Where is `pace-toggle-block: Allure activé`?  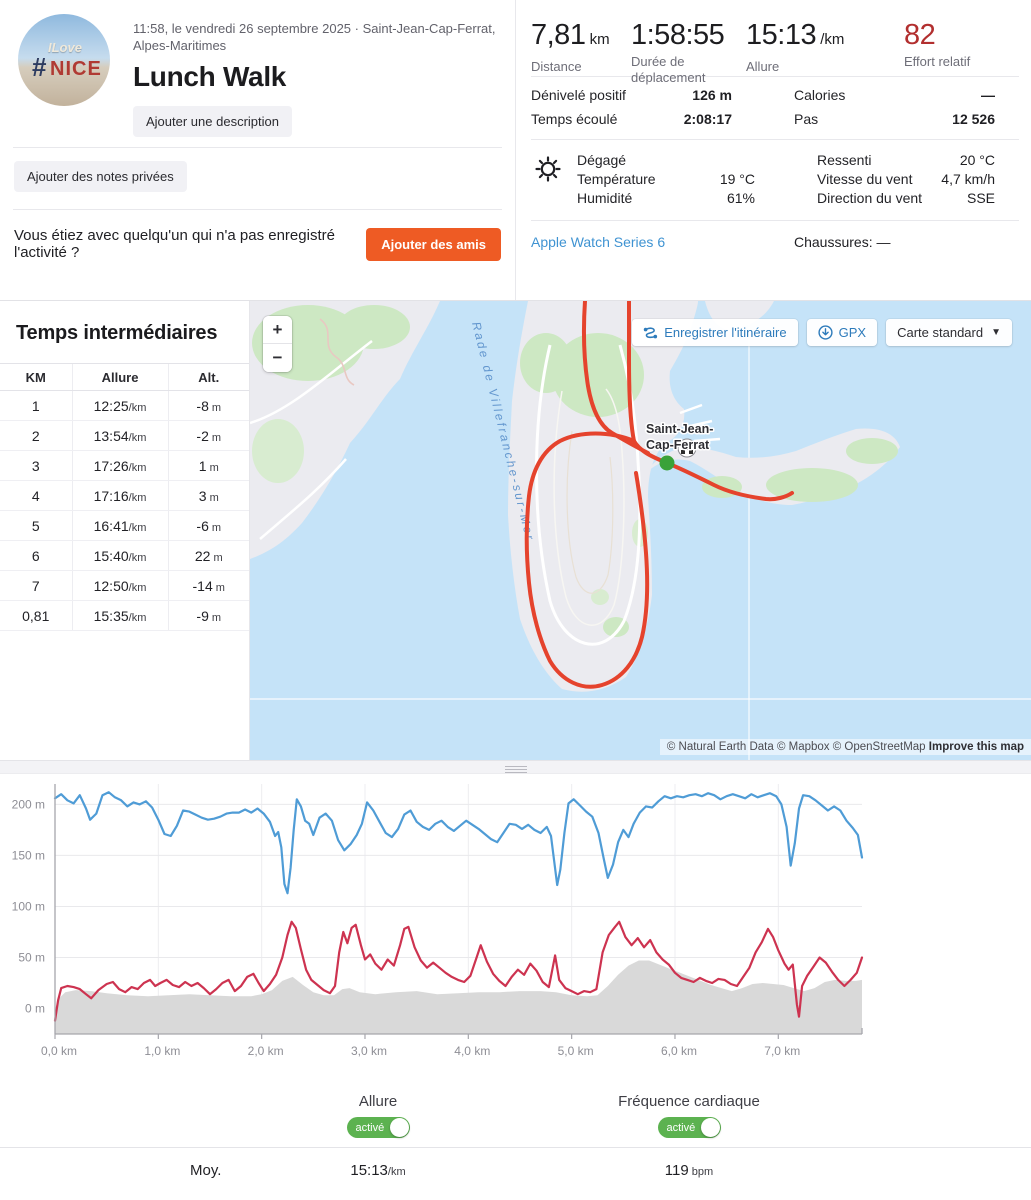 pace-toggle-block: Allure activé is located at coordinates (378, 1115).